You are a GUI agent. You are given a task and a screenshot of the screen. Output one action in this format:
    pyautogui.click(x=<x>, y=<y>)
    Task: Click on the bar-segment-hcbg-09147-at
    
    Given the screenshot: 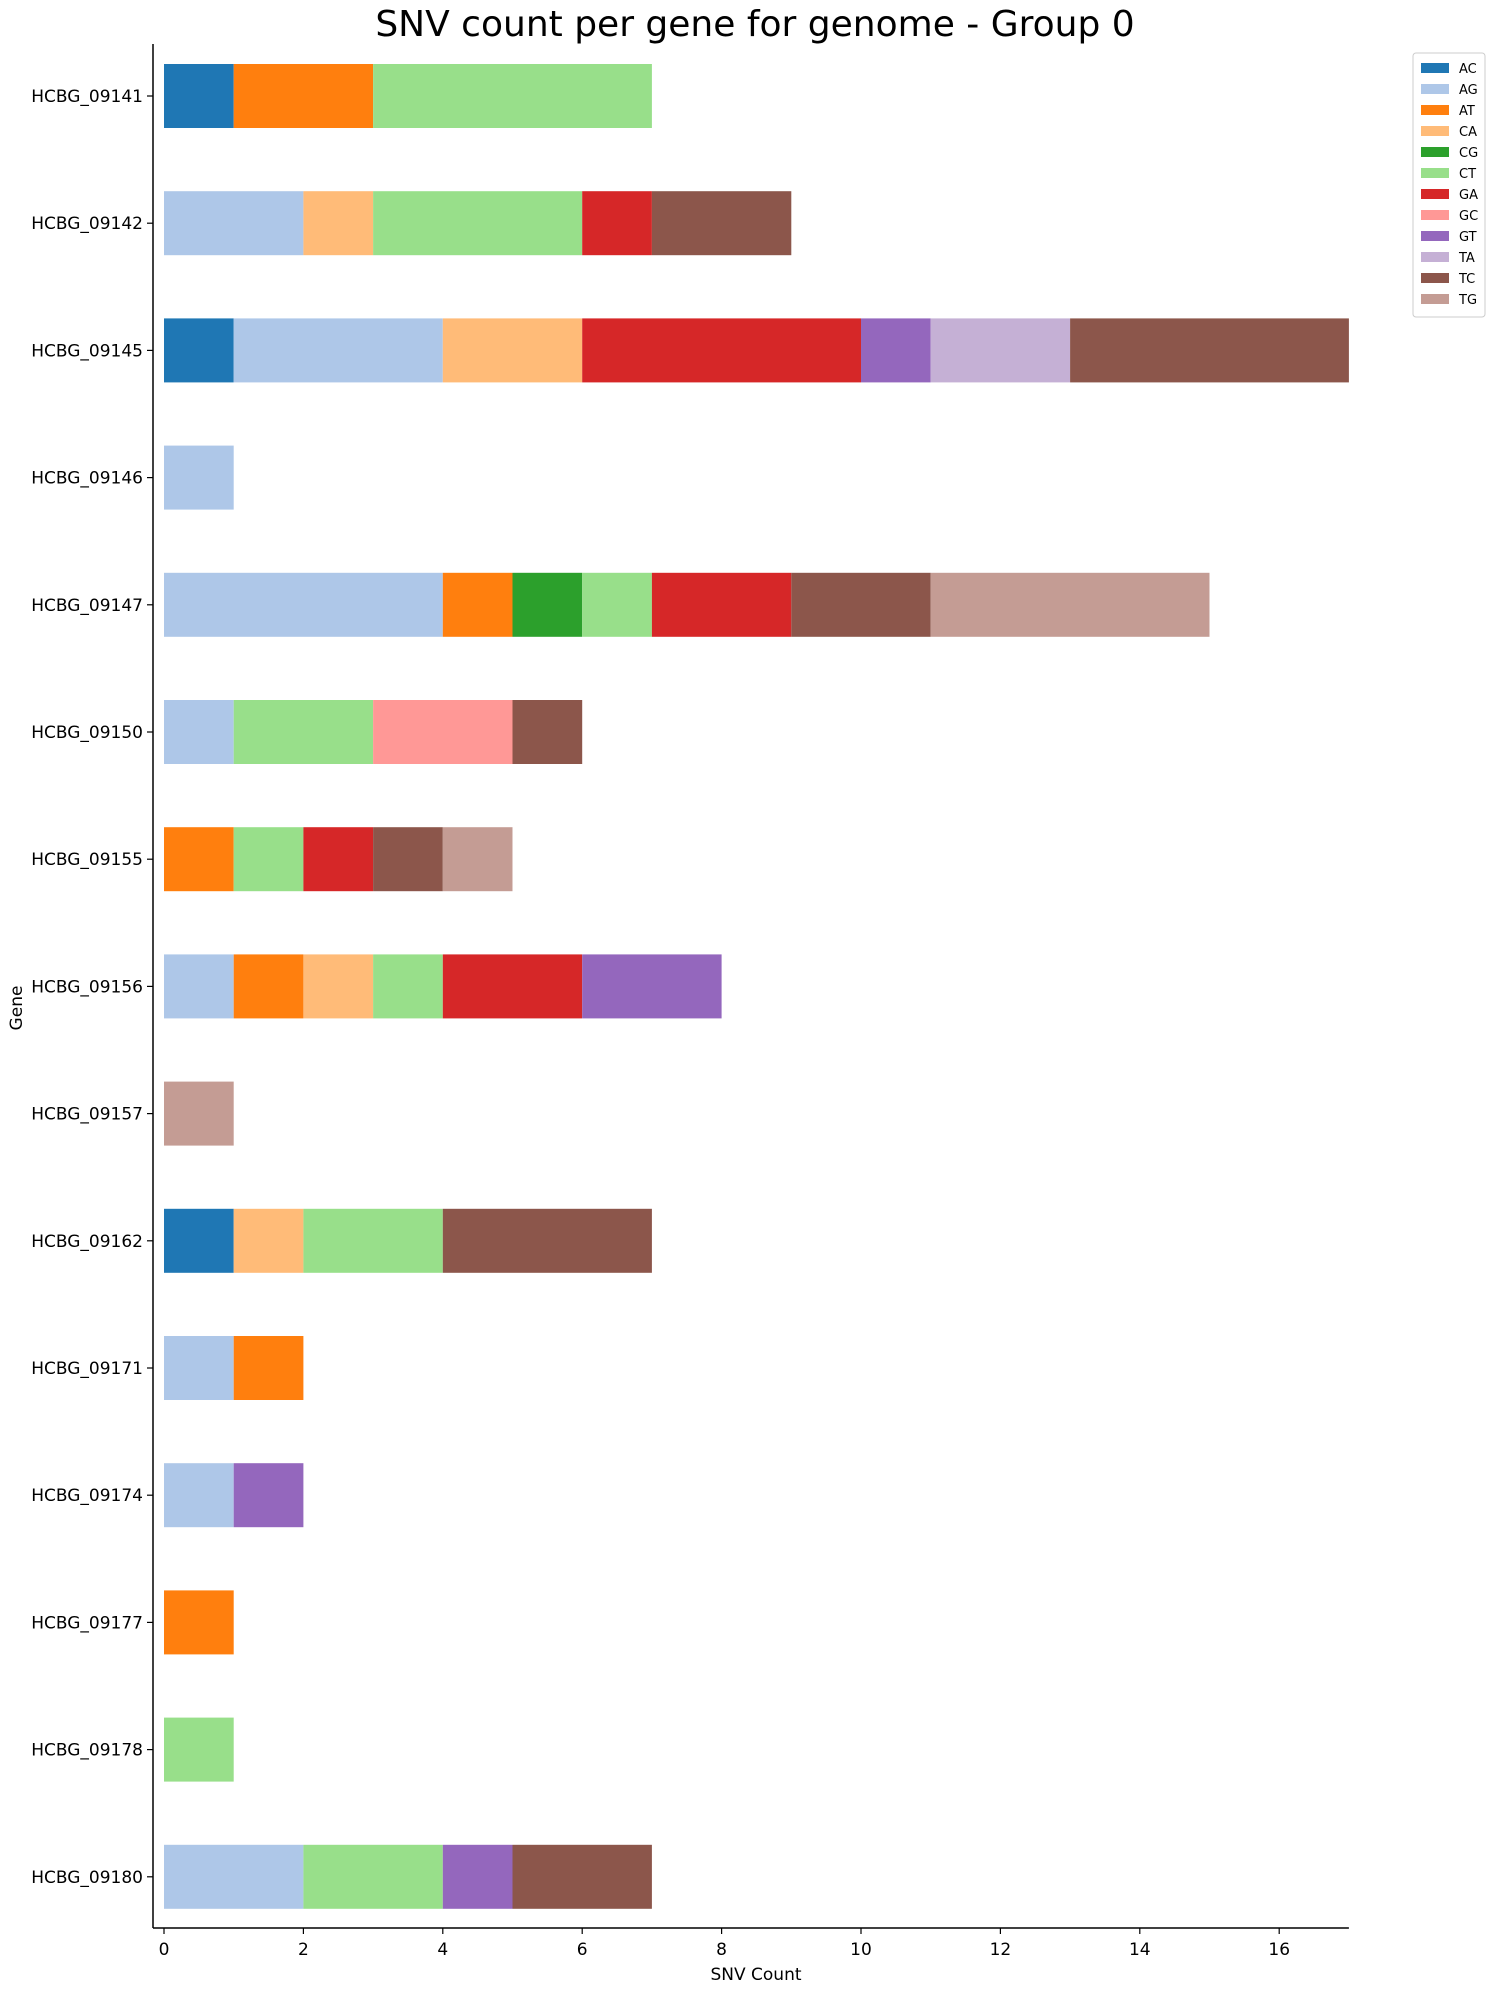 What is the action you would take?
    pyautogui.click(x=477, y=604)
    